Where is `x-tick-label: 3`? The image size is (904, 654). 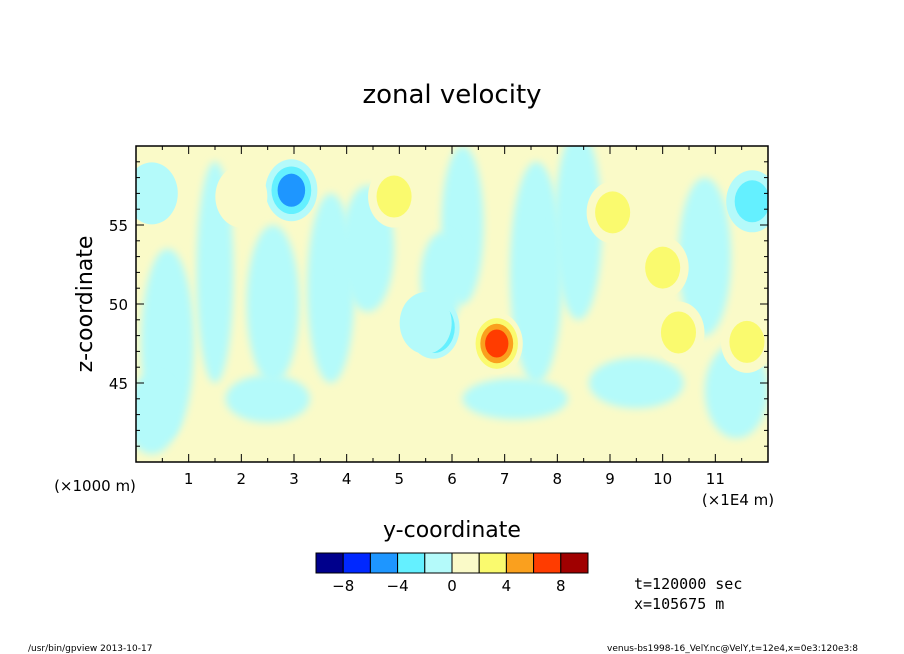
x-tick-label: 3 is located at coordinates (294, 479).